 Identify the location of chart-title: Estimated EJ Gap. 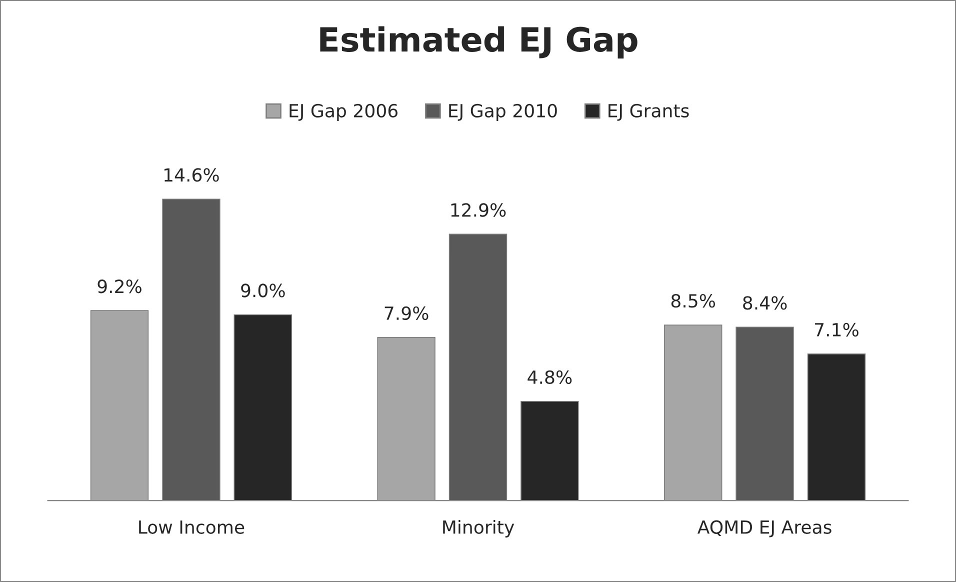
(479, 42).